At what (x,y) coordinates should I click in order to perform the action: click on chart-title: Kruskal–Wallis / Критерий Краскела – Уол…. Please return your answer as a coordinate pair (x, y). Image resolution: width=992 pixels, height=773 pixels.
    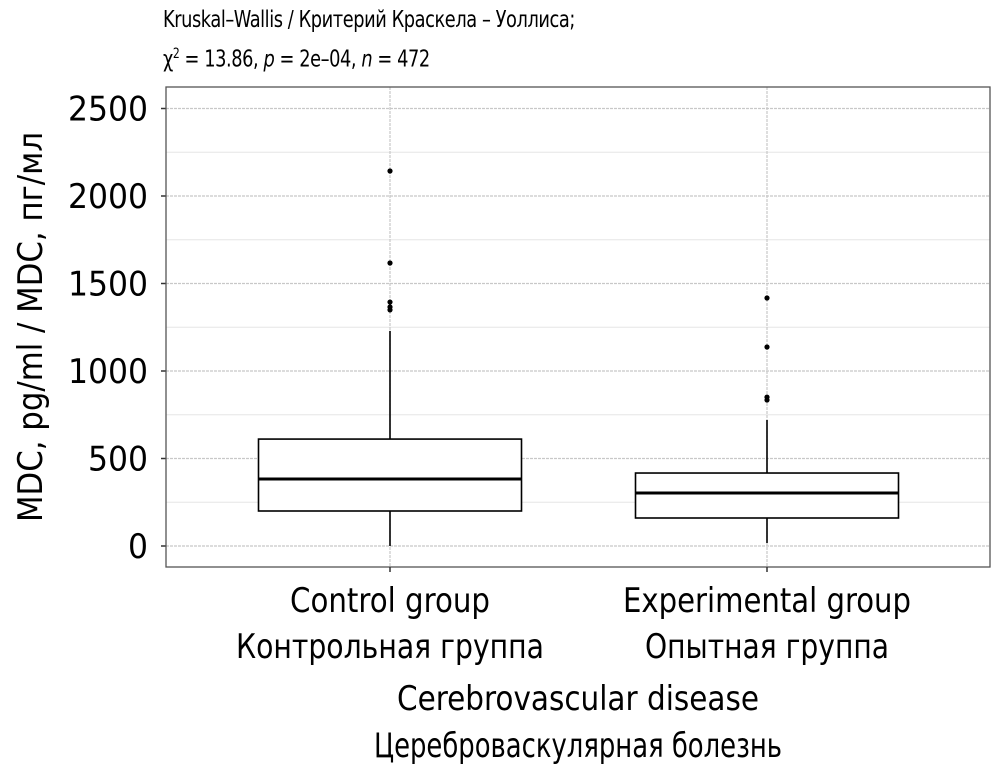
    Looking at the image, I should click on (369, 20).